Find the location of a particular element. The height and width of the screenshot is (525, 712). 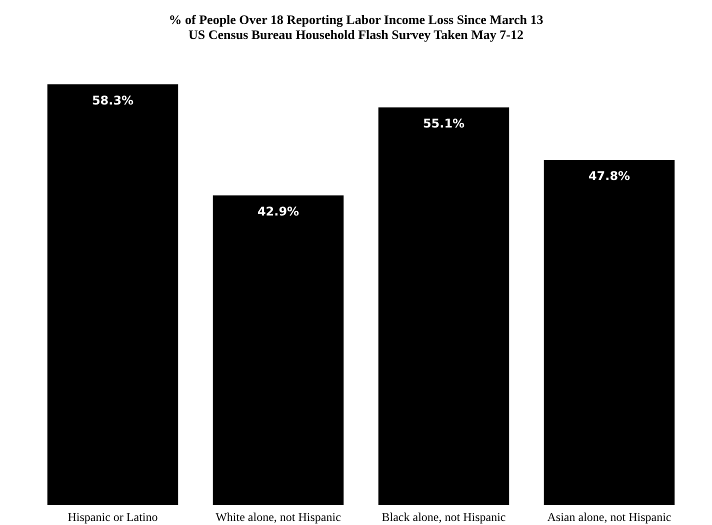

data-label: 55.1% is located at coordinates (443, 123).